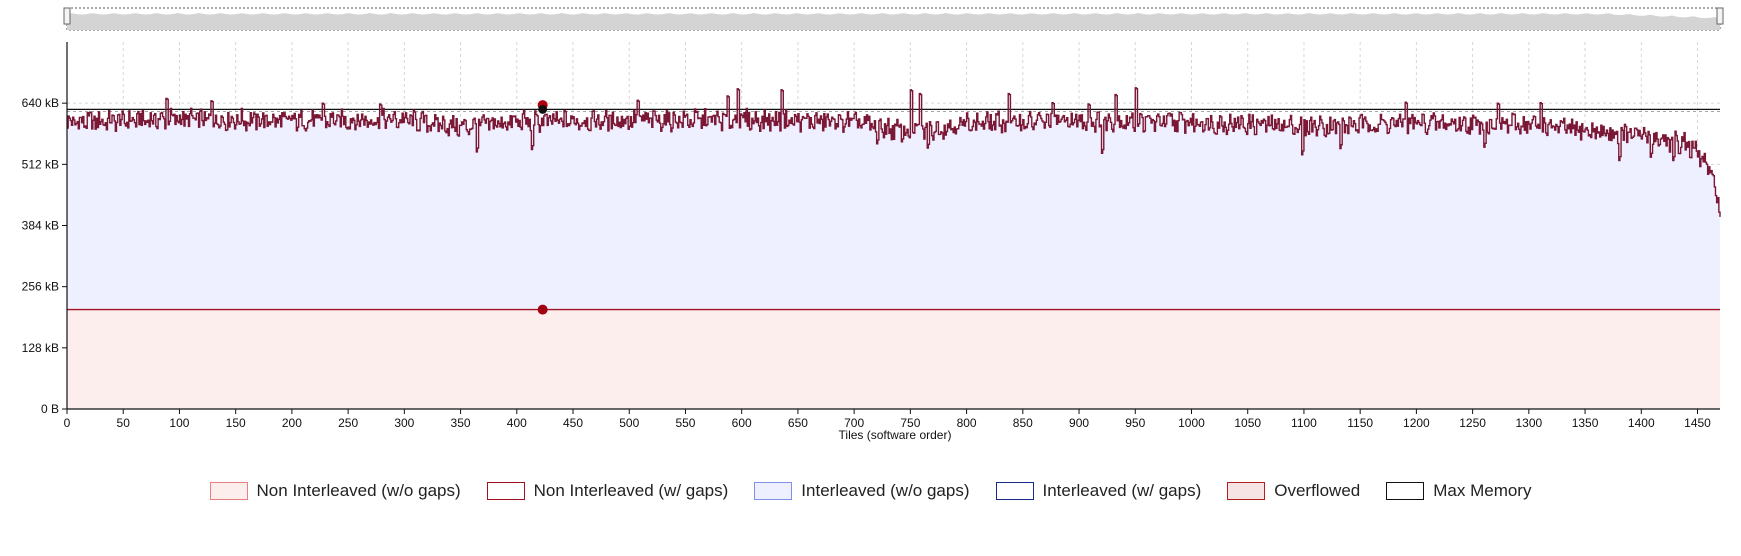 The height and width of the screenshot is (556, 1741). I want to click on cursor-markers, so click(542, 207).